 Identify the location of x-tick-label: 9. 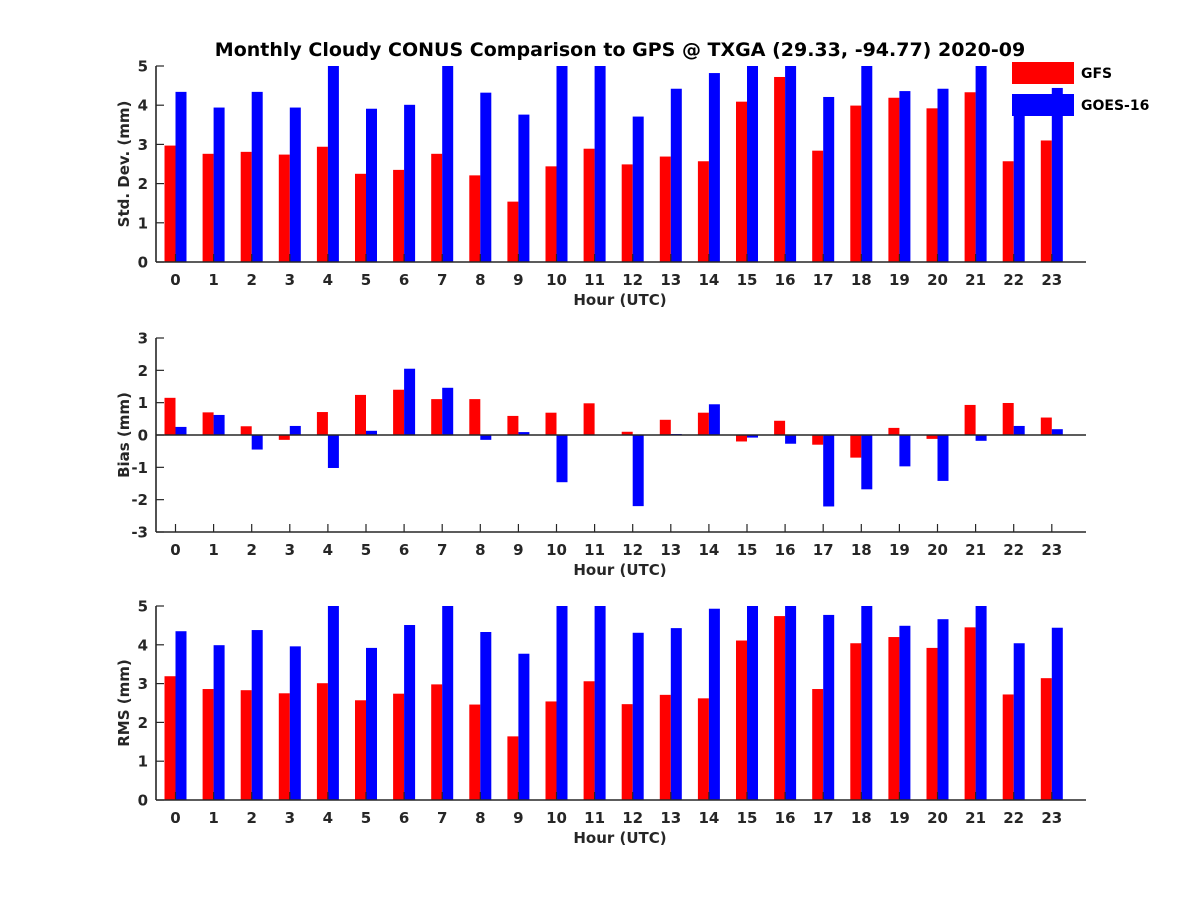
(518, 280).